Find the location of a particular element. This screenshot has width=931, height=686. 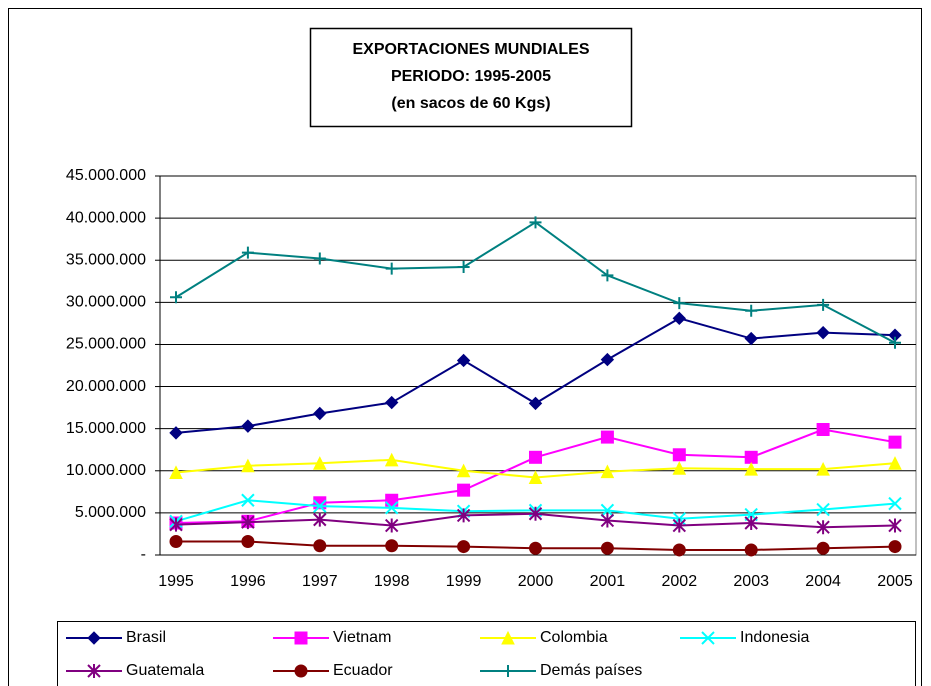

y-tick-label: - is located at coordinates (143, 554).